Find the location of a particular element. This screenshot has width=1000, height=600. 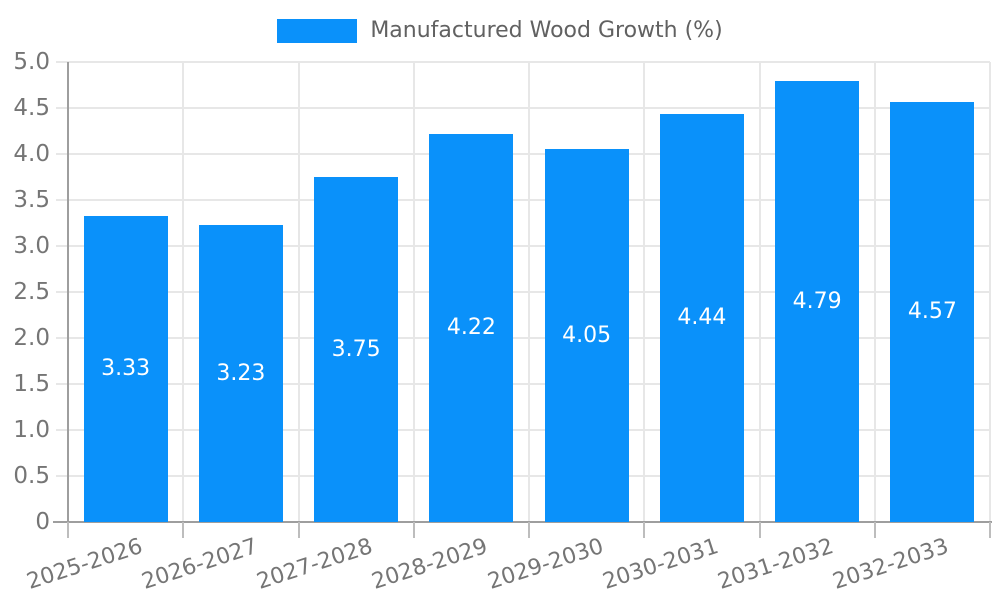

x-axis-line is located at coordinates (522, 522).